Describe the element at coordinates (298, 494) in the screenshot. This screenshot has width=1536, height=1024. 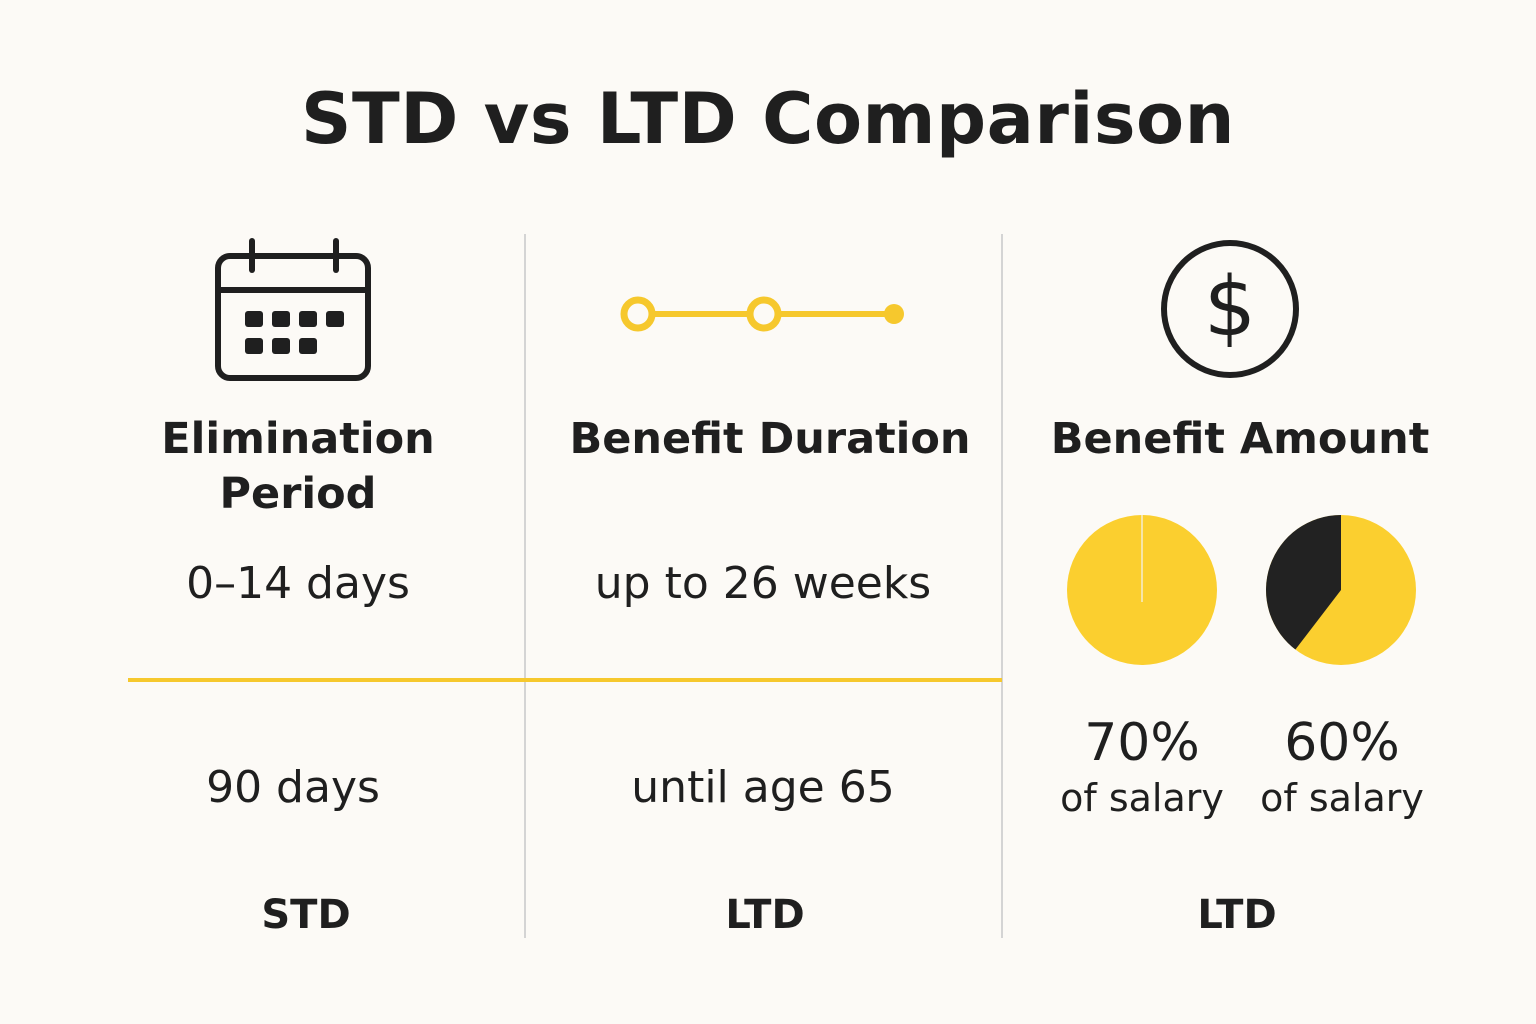
I see `elimination-period-label-line2: Period` at that location.